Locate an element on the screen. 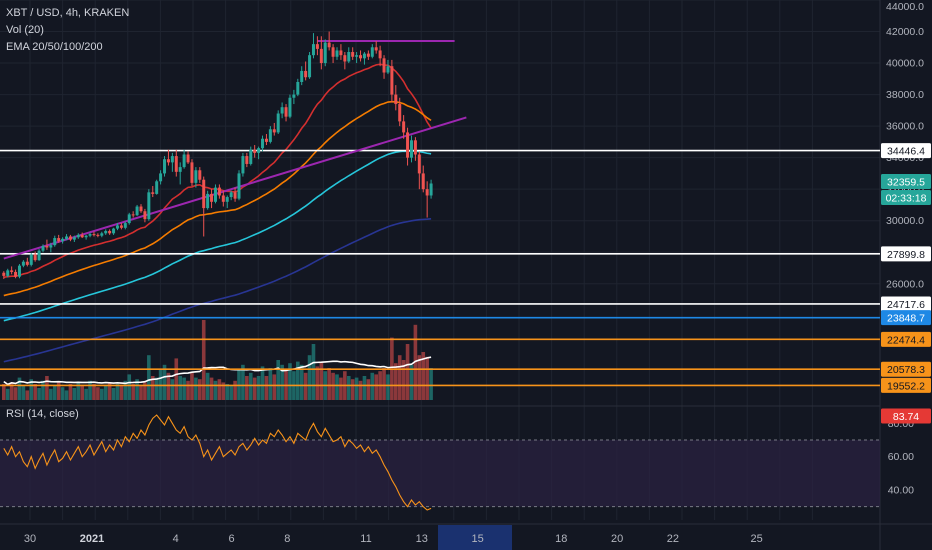 The width and height of the screenshot is (932, 550). ema-legend: EMA 20/50/100/200 is located at coordinates (54, 47).